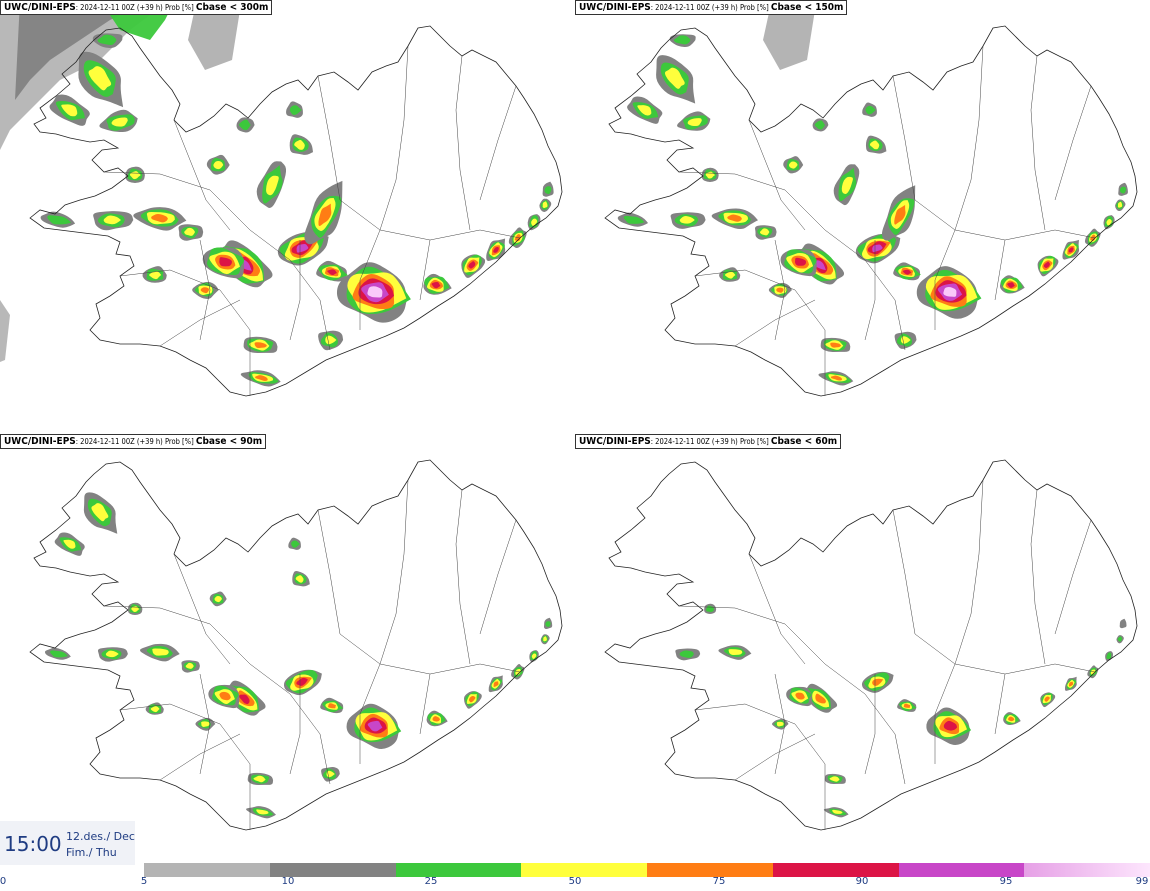  Describe the element at coordinates (100, 836) in the screenshot. I see `valid-date: 12.des./ Dec` at that location.